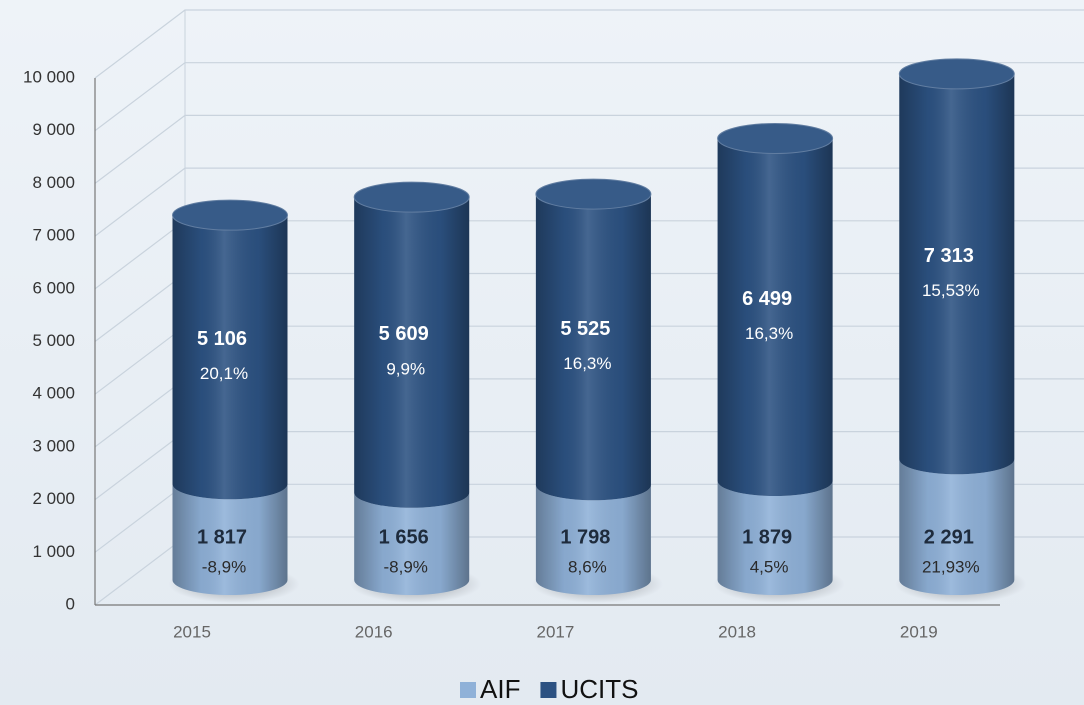 The height and width of the screenshot is (705, 1084). I want to click on growth-label: 15,53%, so click(951, 290).